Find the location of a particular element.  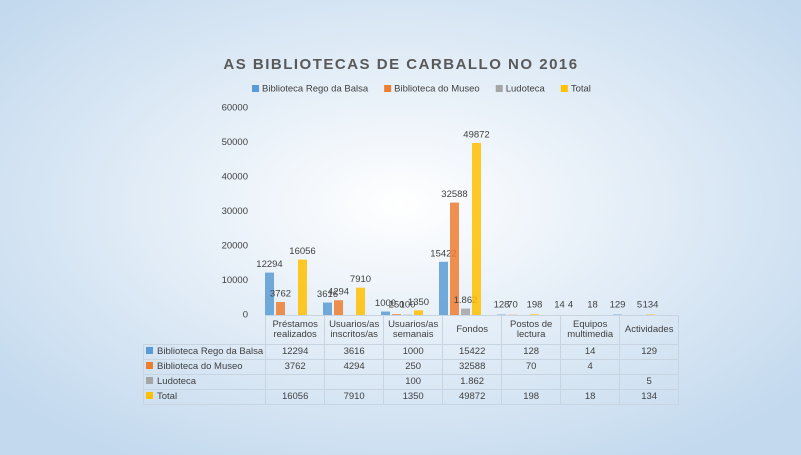

table-row: Biblioteca do Museo 3762 4294 250 32588 70 4 is located at coordinates (411, 367).